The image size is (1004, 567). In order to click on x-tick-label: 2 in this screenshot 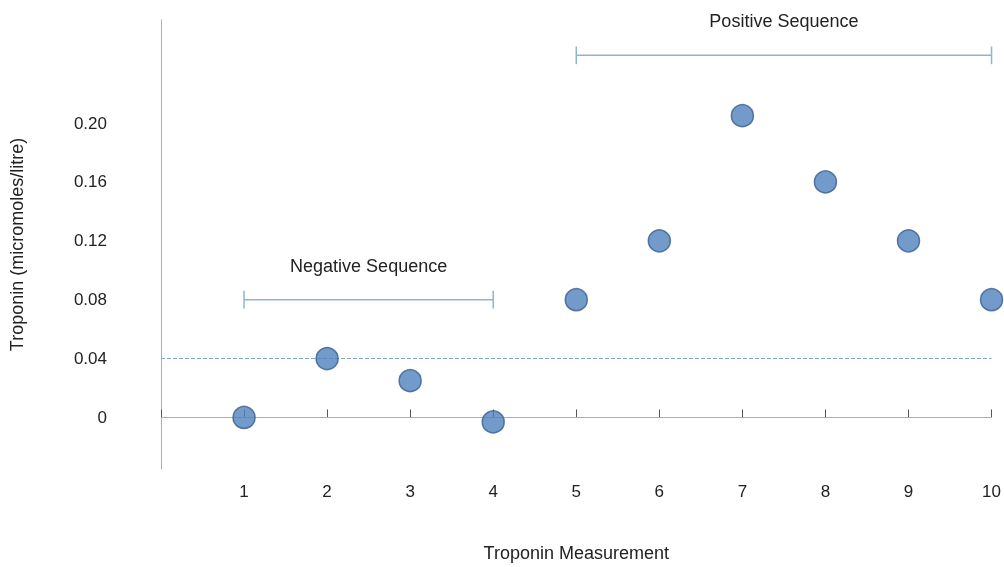, I will do `click(327, 491)`.